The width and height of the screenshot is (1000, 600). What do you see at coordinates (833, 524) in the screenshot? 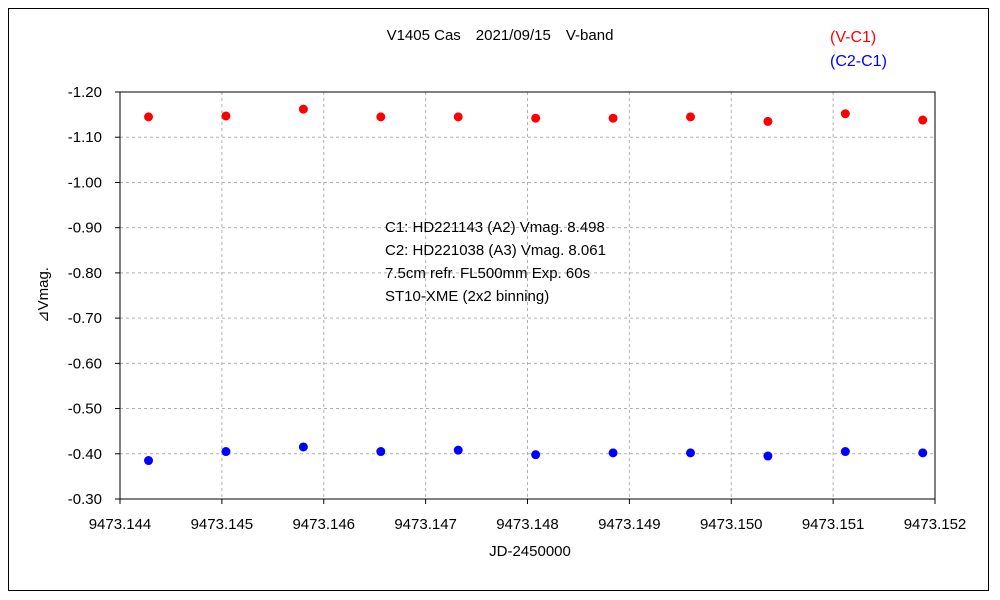
I see `x-tick-label: 9473.151` at bounding box center [833, 524].